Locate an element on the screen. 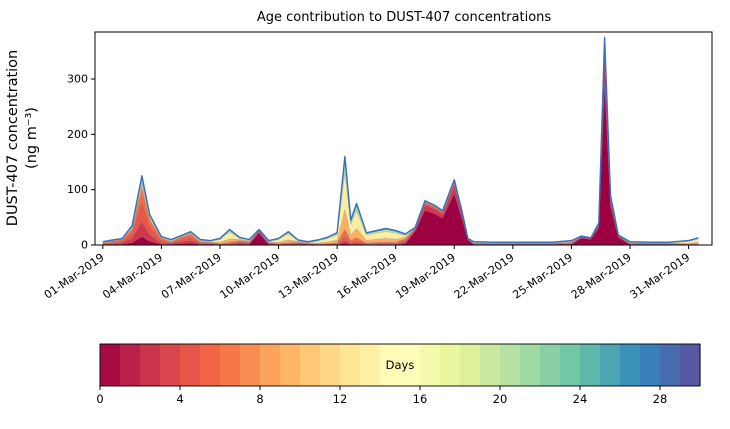 The height and width of the screenshot is (429, 730). y-tick-label: 100 is located at coordinates (77, 189).